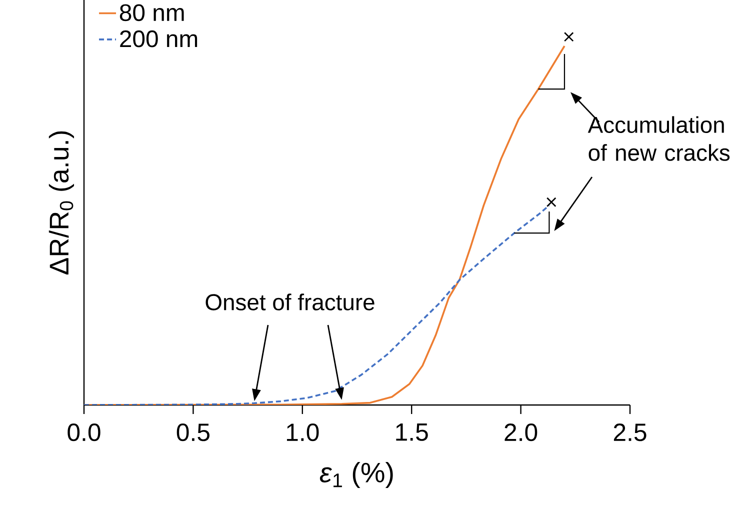 The image size is (749, 523). Describe the element at coordinates (412, 432) in the screenshot. I see `x-tick-label: 1.5` at that location.